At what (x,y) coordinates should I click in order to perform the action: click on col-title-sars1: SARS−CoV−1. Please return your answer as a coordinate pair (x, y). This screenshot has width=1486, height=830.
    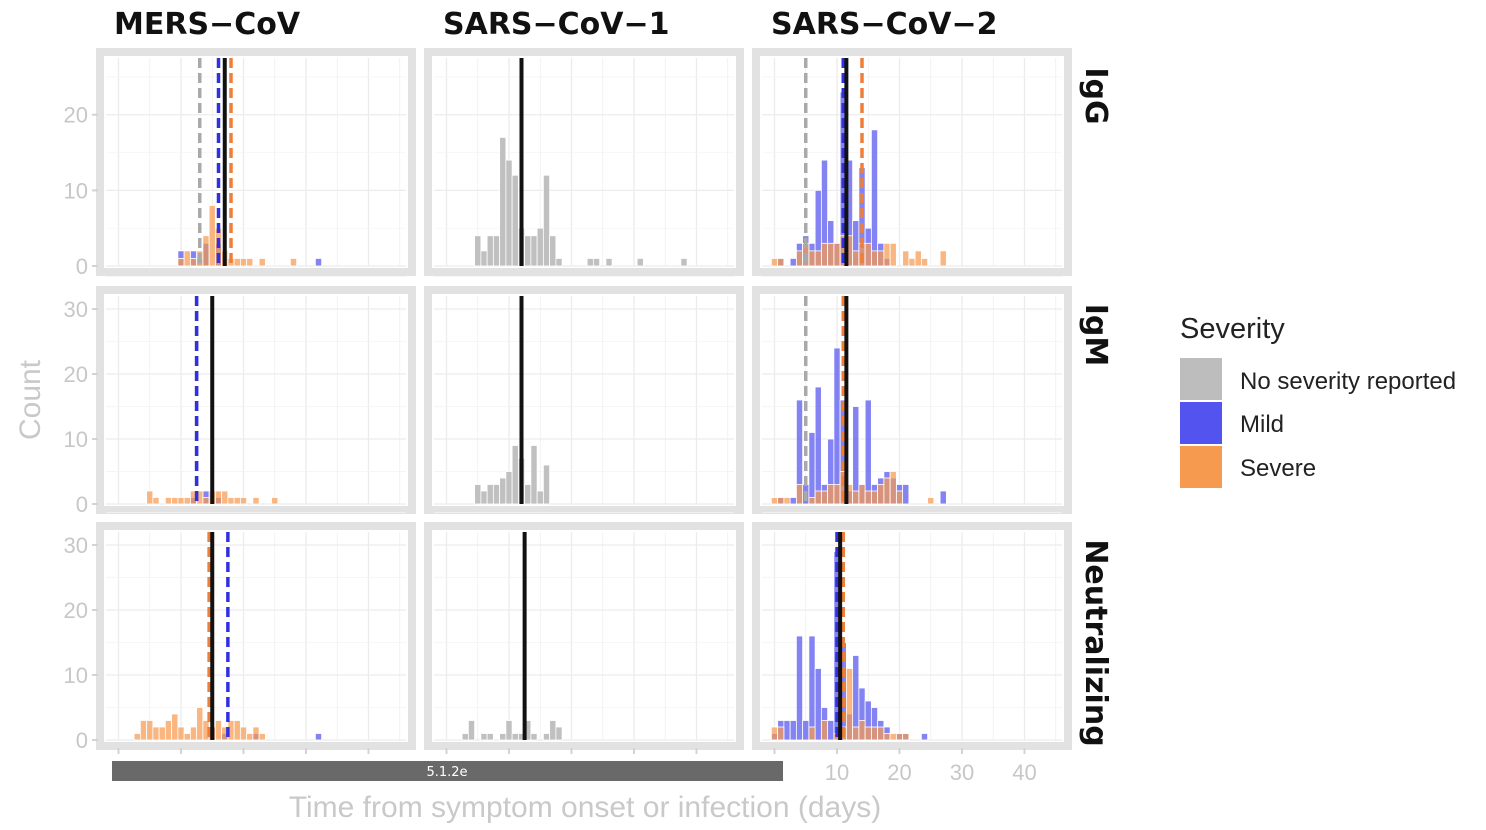
    Looking at the image, I should click on (556, 24).